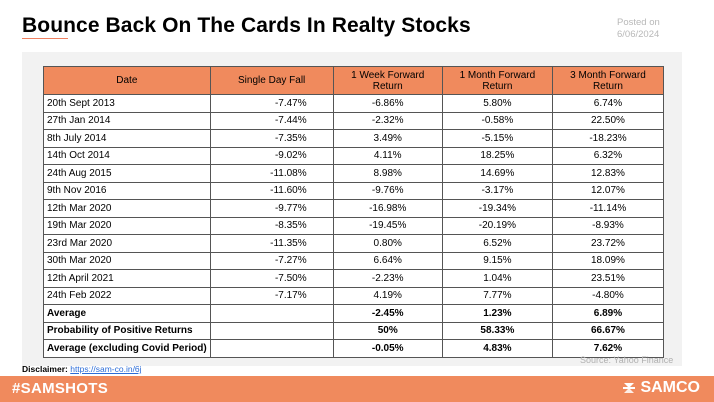  I want to click on table-cell: -11.60%, so click(271, 190).